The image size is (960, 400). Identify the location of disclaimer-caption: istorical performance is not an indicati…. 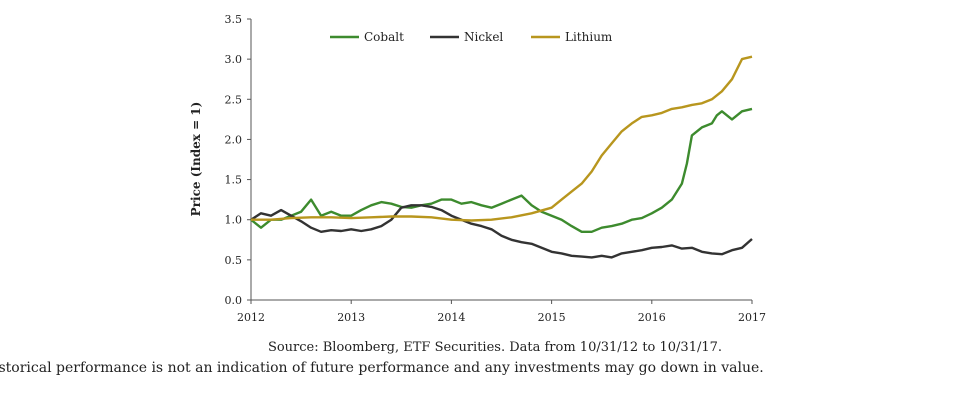
(382, 368).